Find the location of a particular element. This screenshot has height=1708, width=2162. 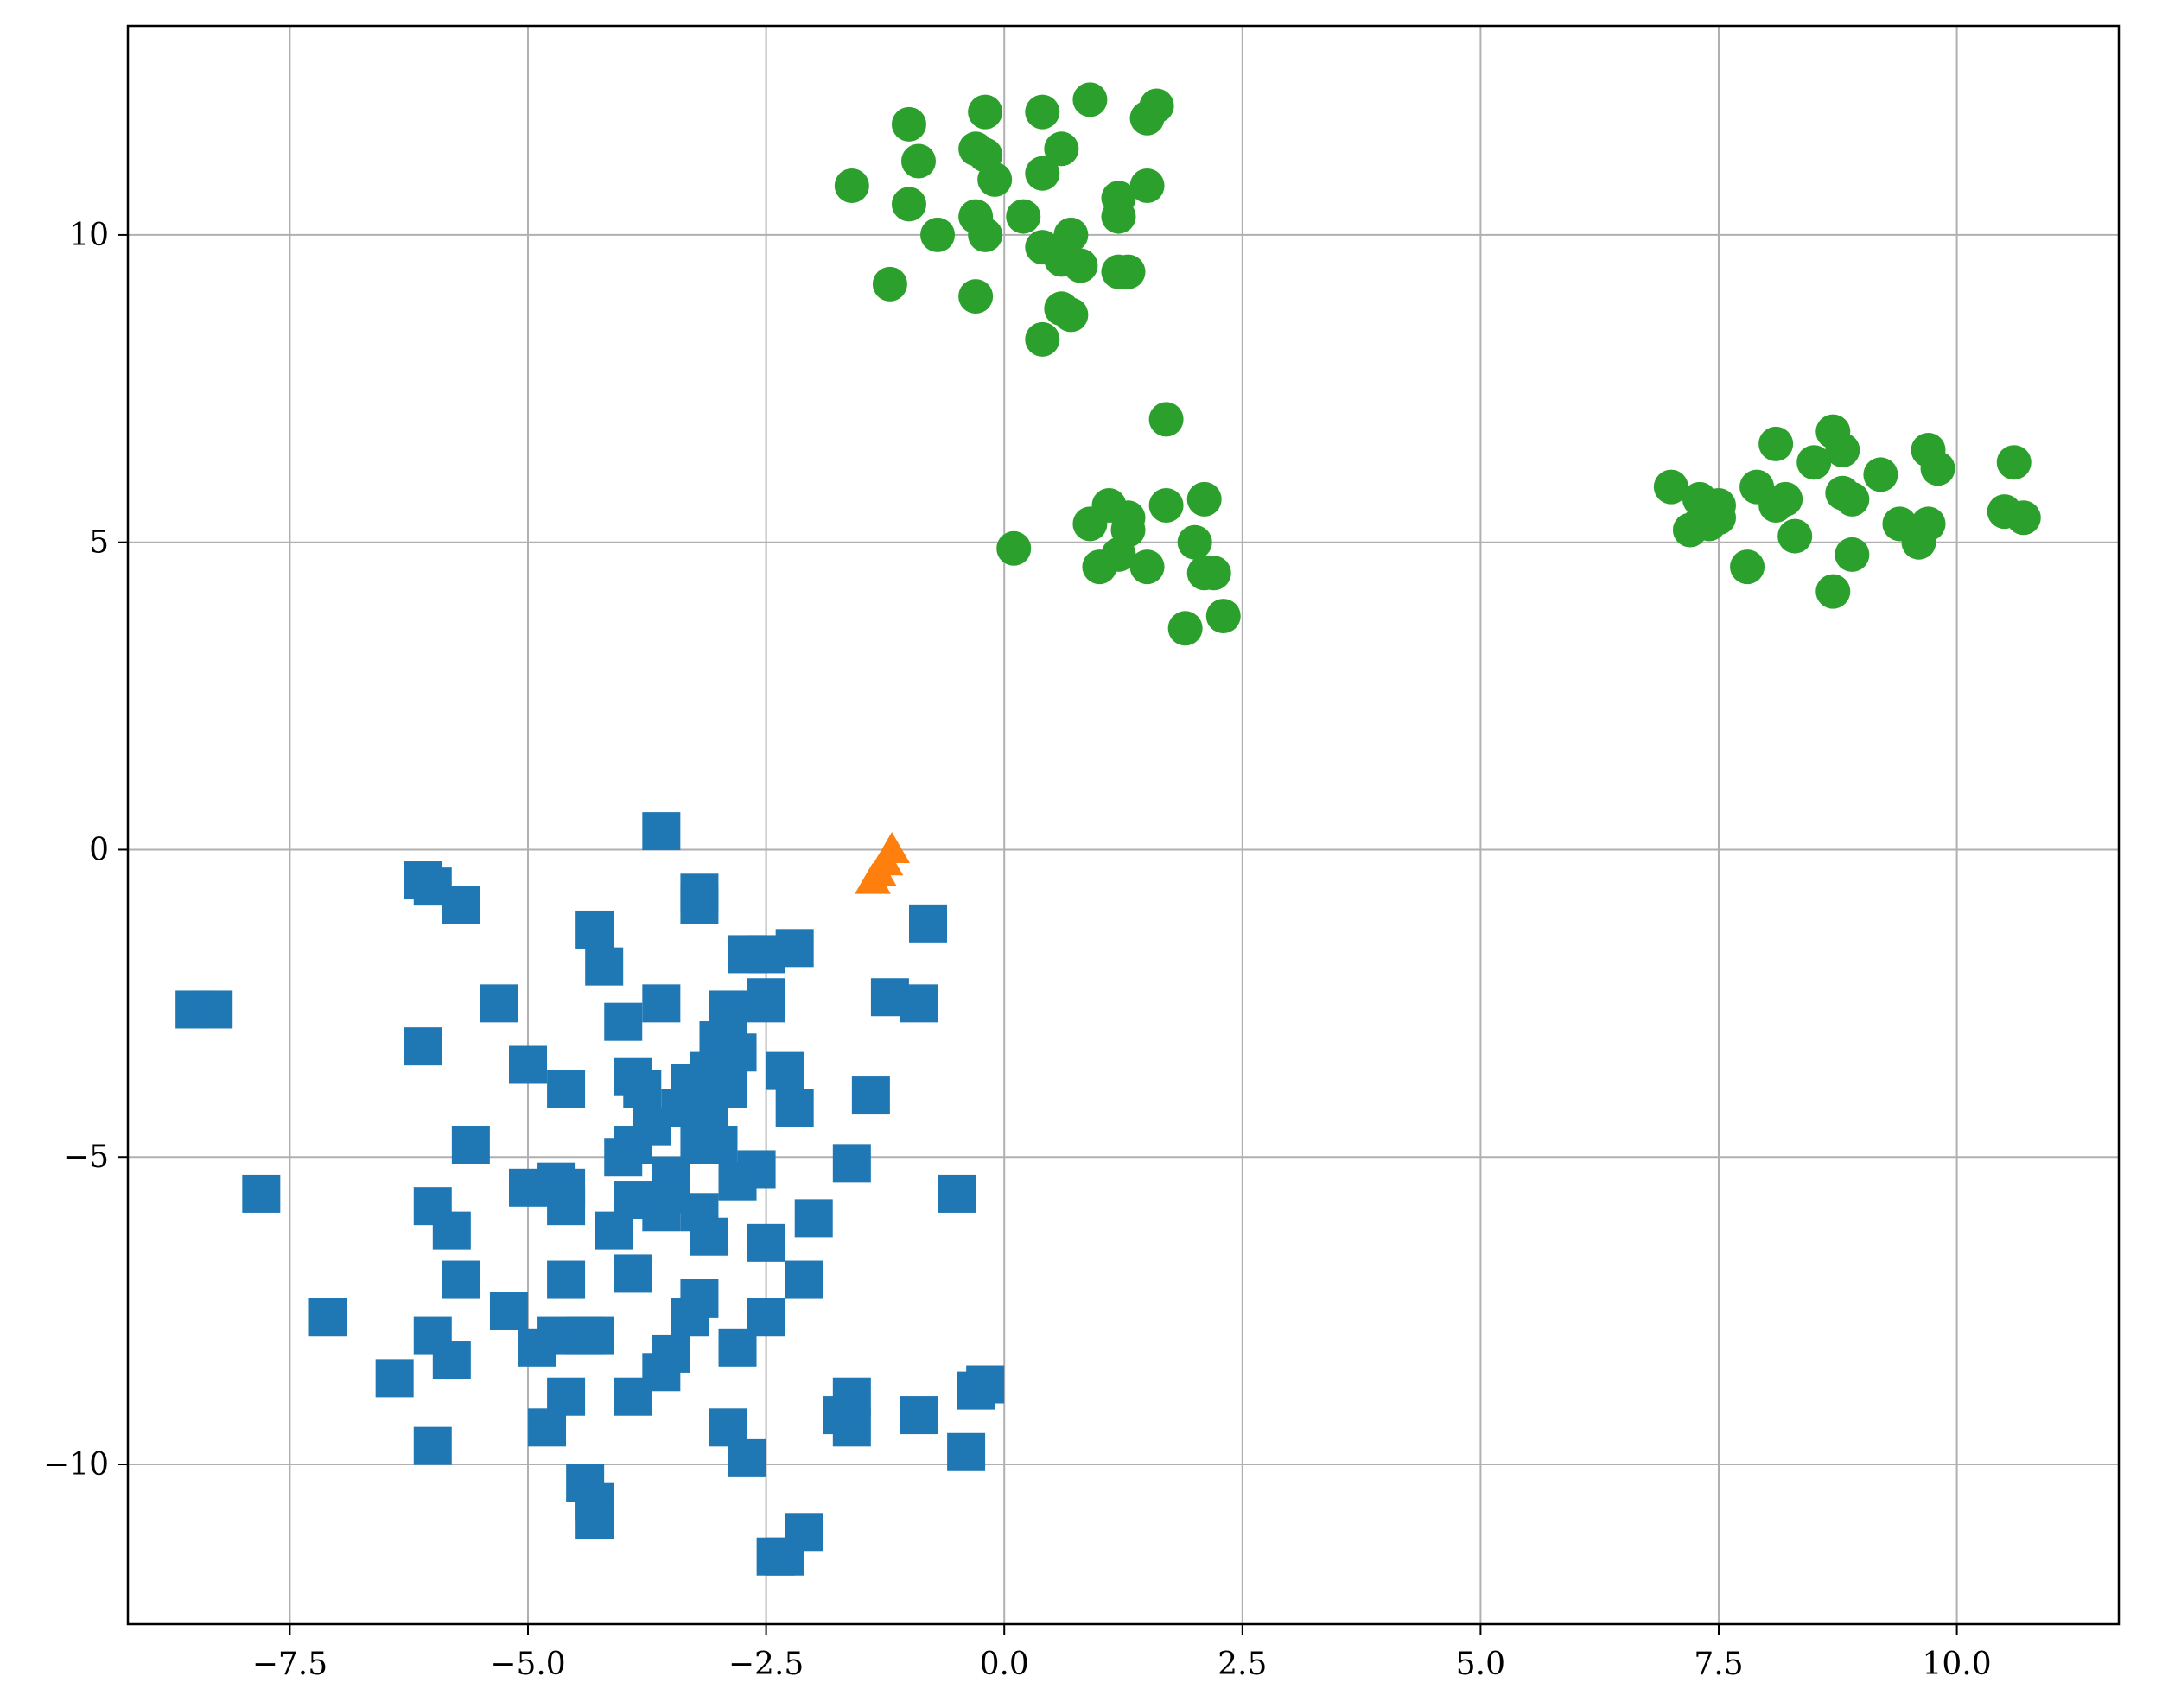

y-tick-label: −10 is located at coordinates (76, 1465).